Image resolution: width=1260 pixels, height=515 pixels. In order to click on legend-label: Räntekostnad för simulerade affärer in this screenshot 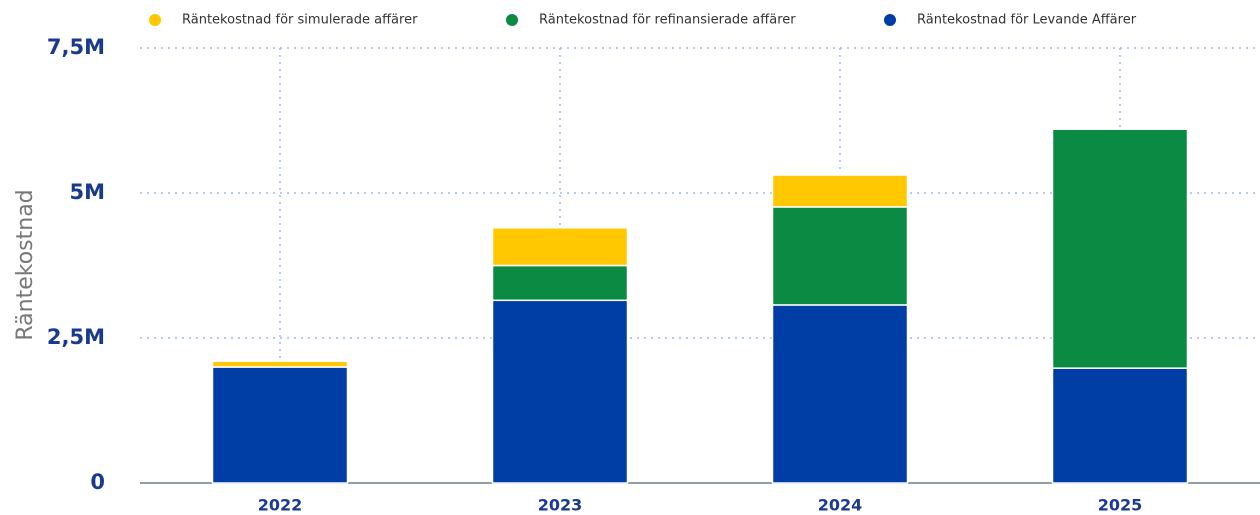, I will do `click(300, 20)`.